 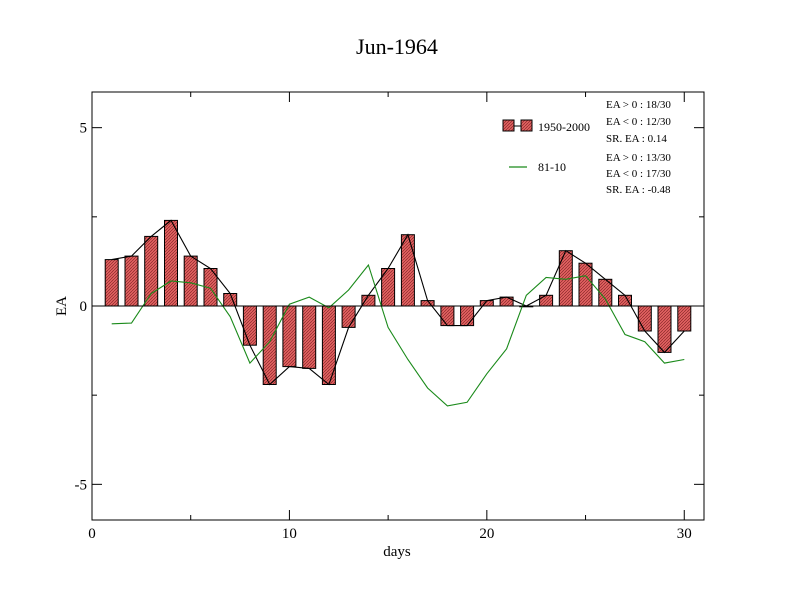 What do you see at coordinates (564, 127) in the screenshot?
I see `legend-label-1950-2000: 1950-2000` at bounding box center [564, 127].